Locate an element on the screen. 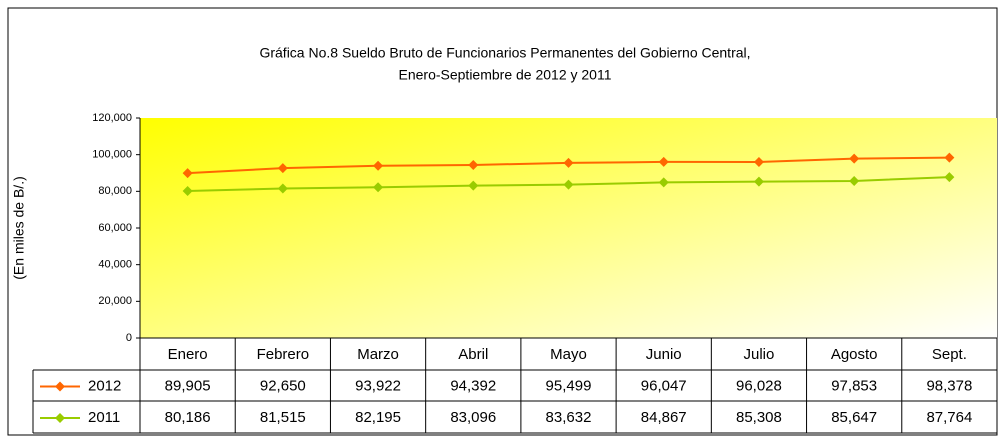 The height and width of the screenshot is (445, 1002). x-tick-label: Junio is located at coordinates (664, 354).